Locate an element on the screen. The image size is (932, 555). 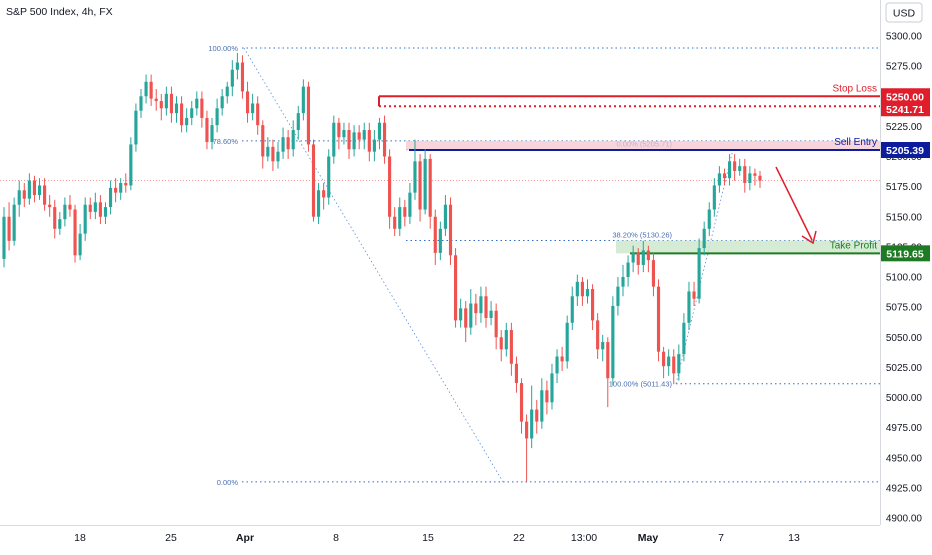
price-tick-label: 5275.00 is located at coordinates (904, 67).